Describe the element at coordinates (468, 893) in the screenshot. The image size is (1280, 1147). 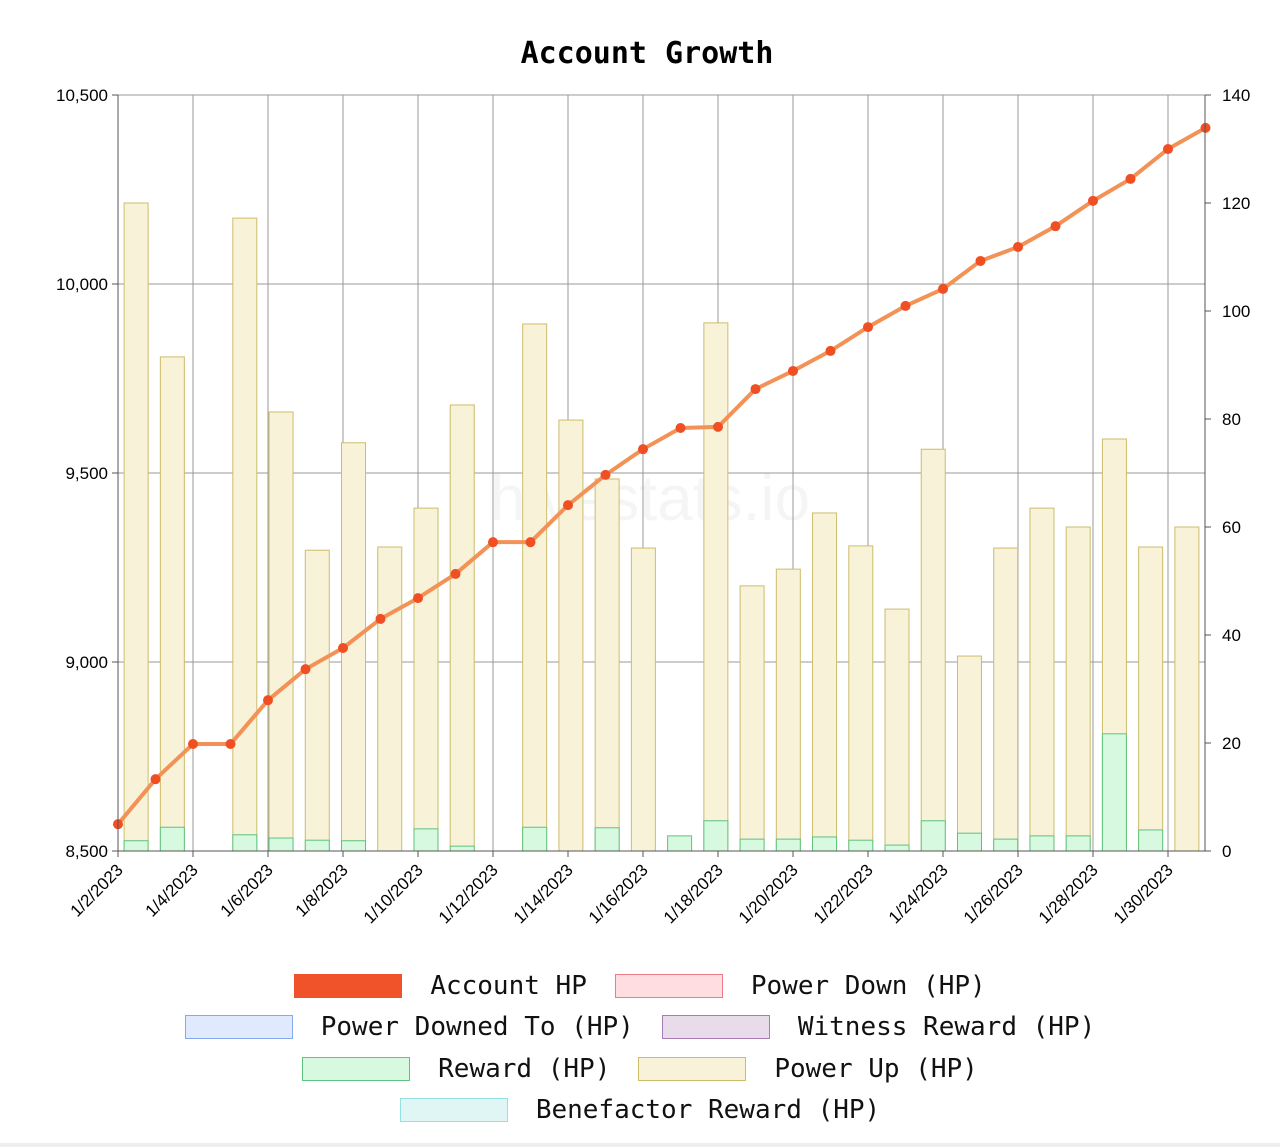
I see `x-tick-label: 1/12/2023` at that location.